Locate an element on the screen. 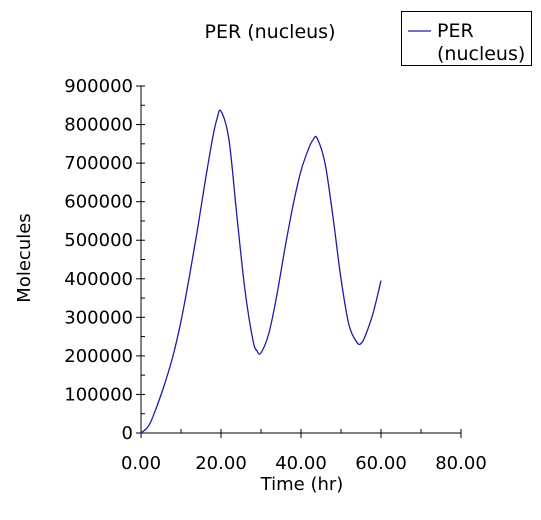  y-tick-label: 900000 is located at coordinates (98, 86).